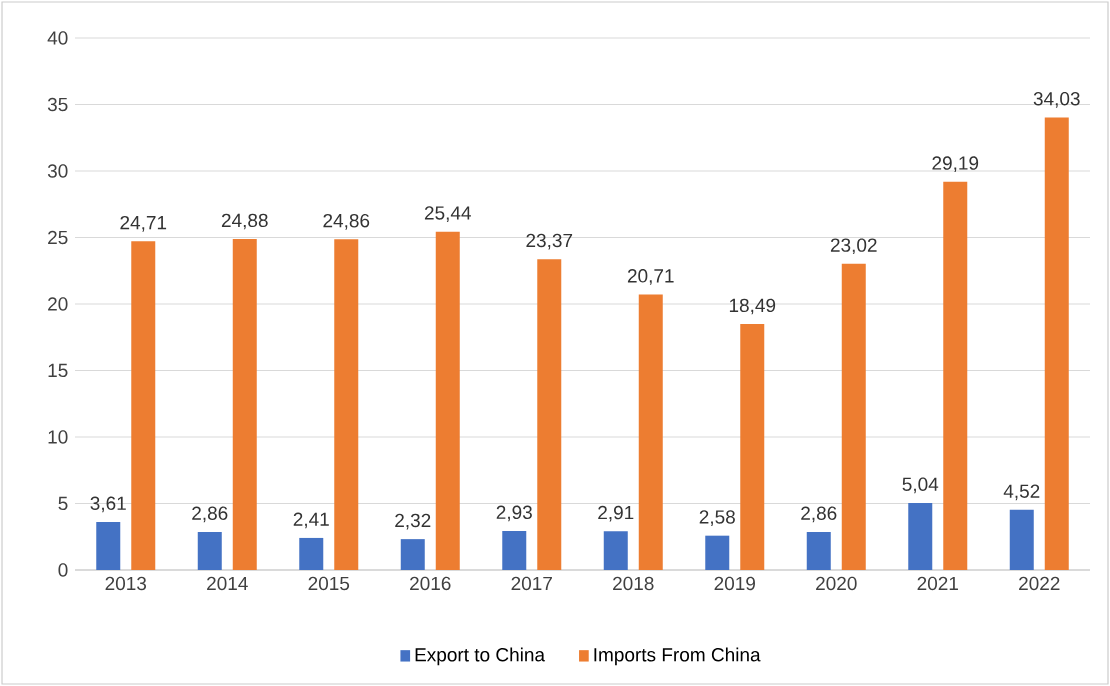 This screenshot has height=686, width=1110. Describe the element at coordinates (227, 583) in the screenshot. I see `x-tick-label: 2014` at that location.